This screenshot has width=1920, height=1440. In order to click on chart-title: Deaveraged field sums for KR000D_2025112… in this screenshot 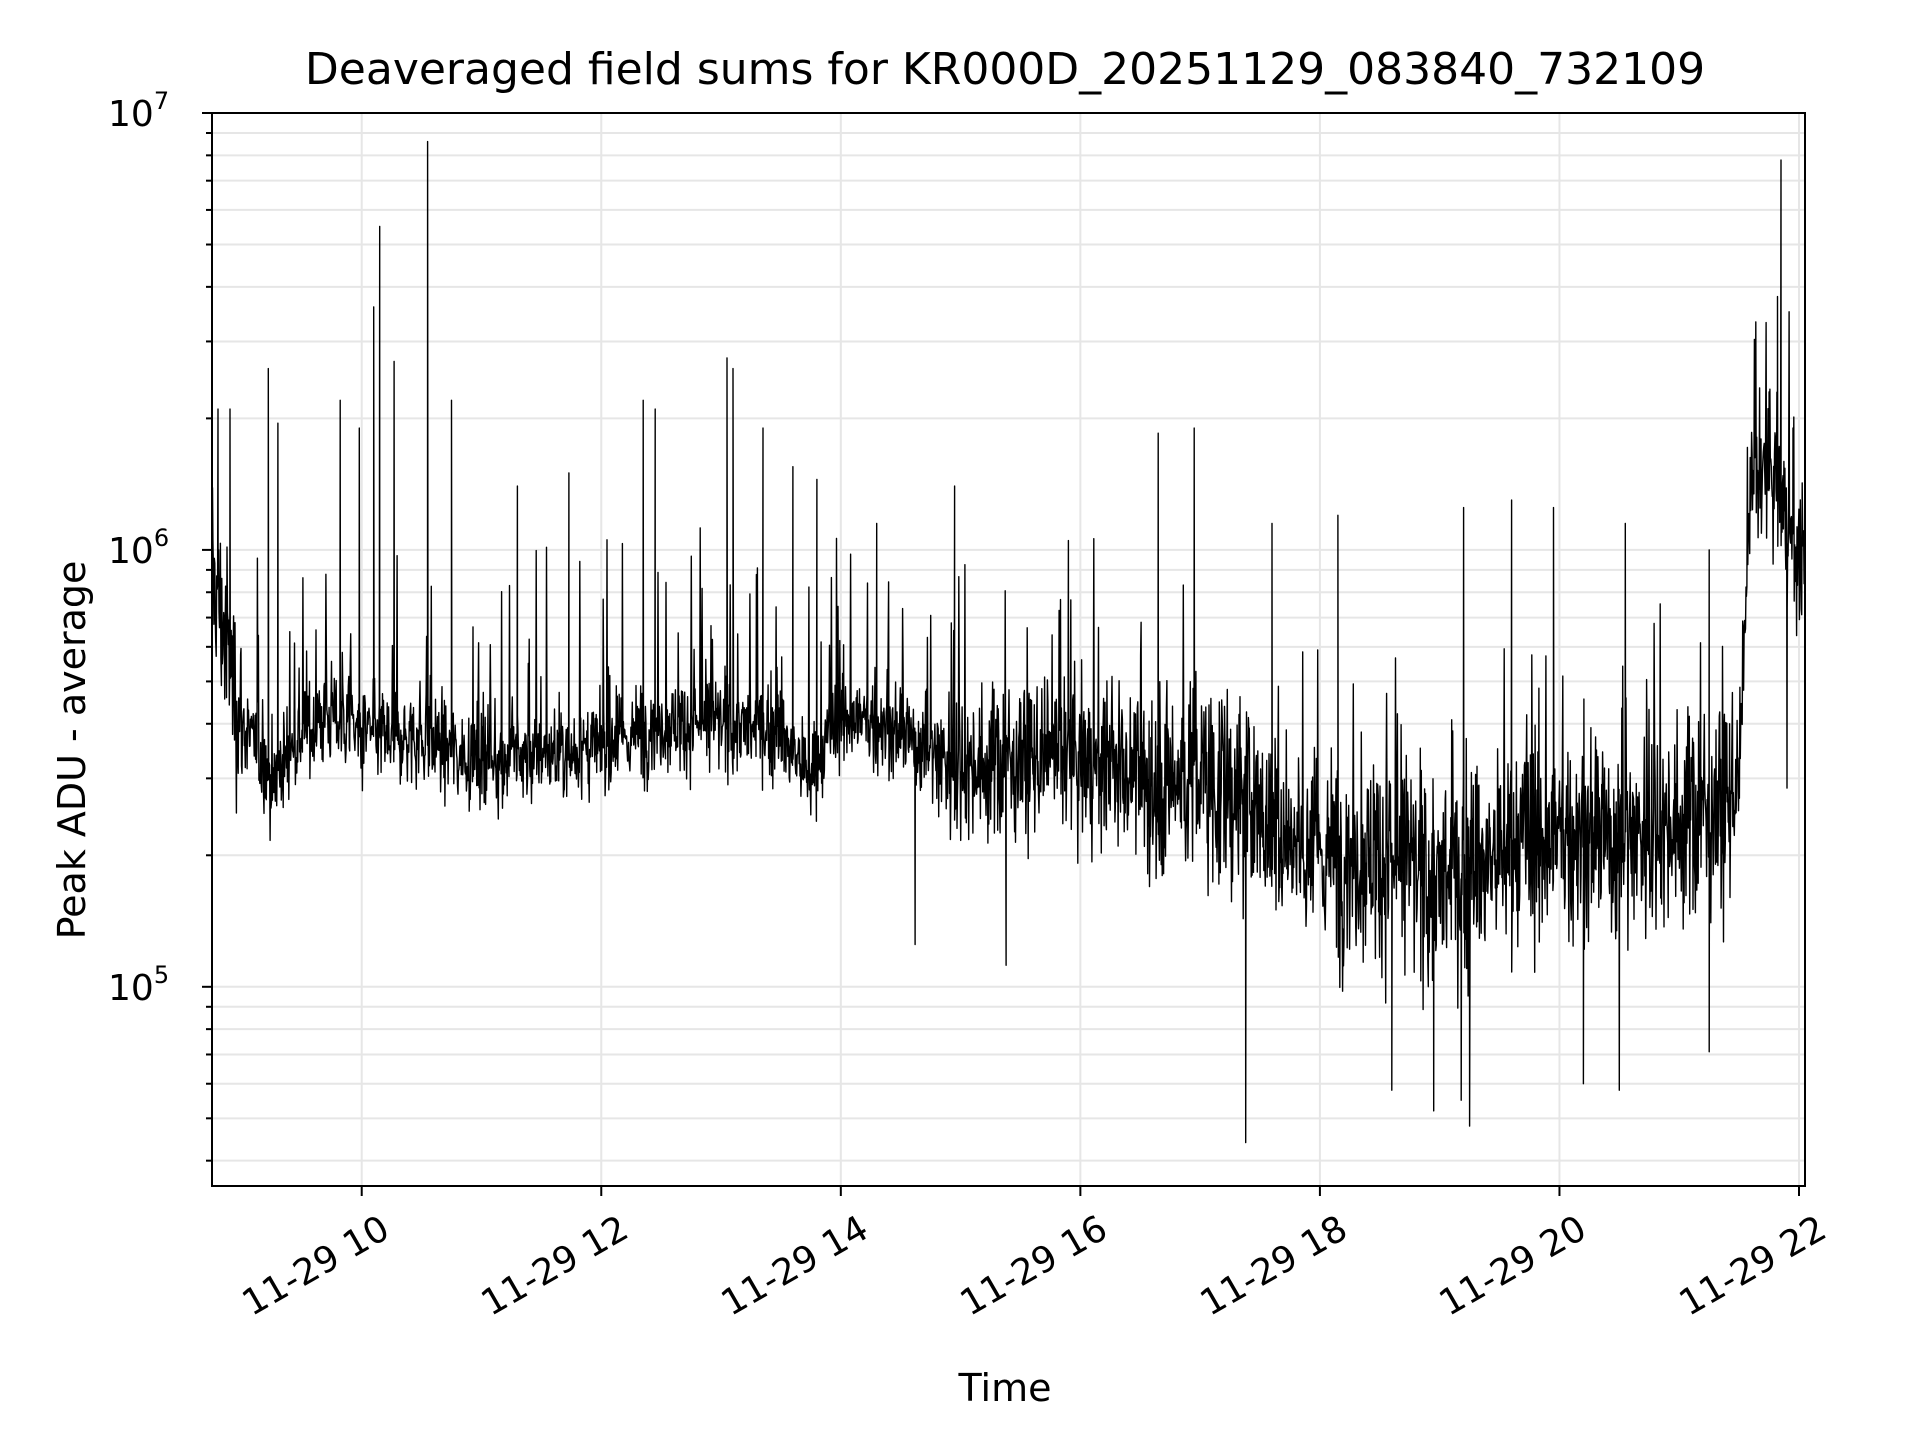, I will do `click(1005, 69)`.